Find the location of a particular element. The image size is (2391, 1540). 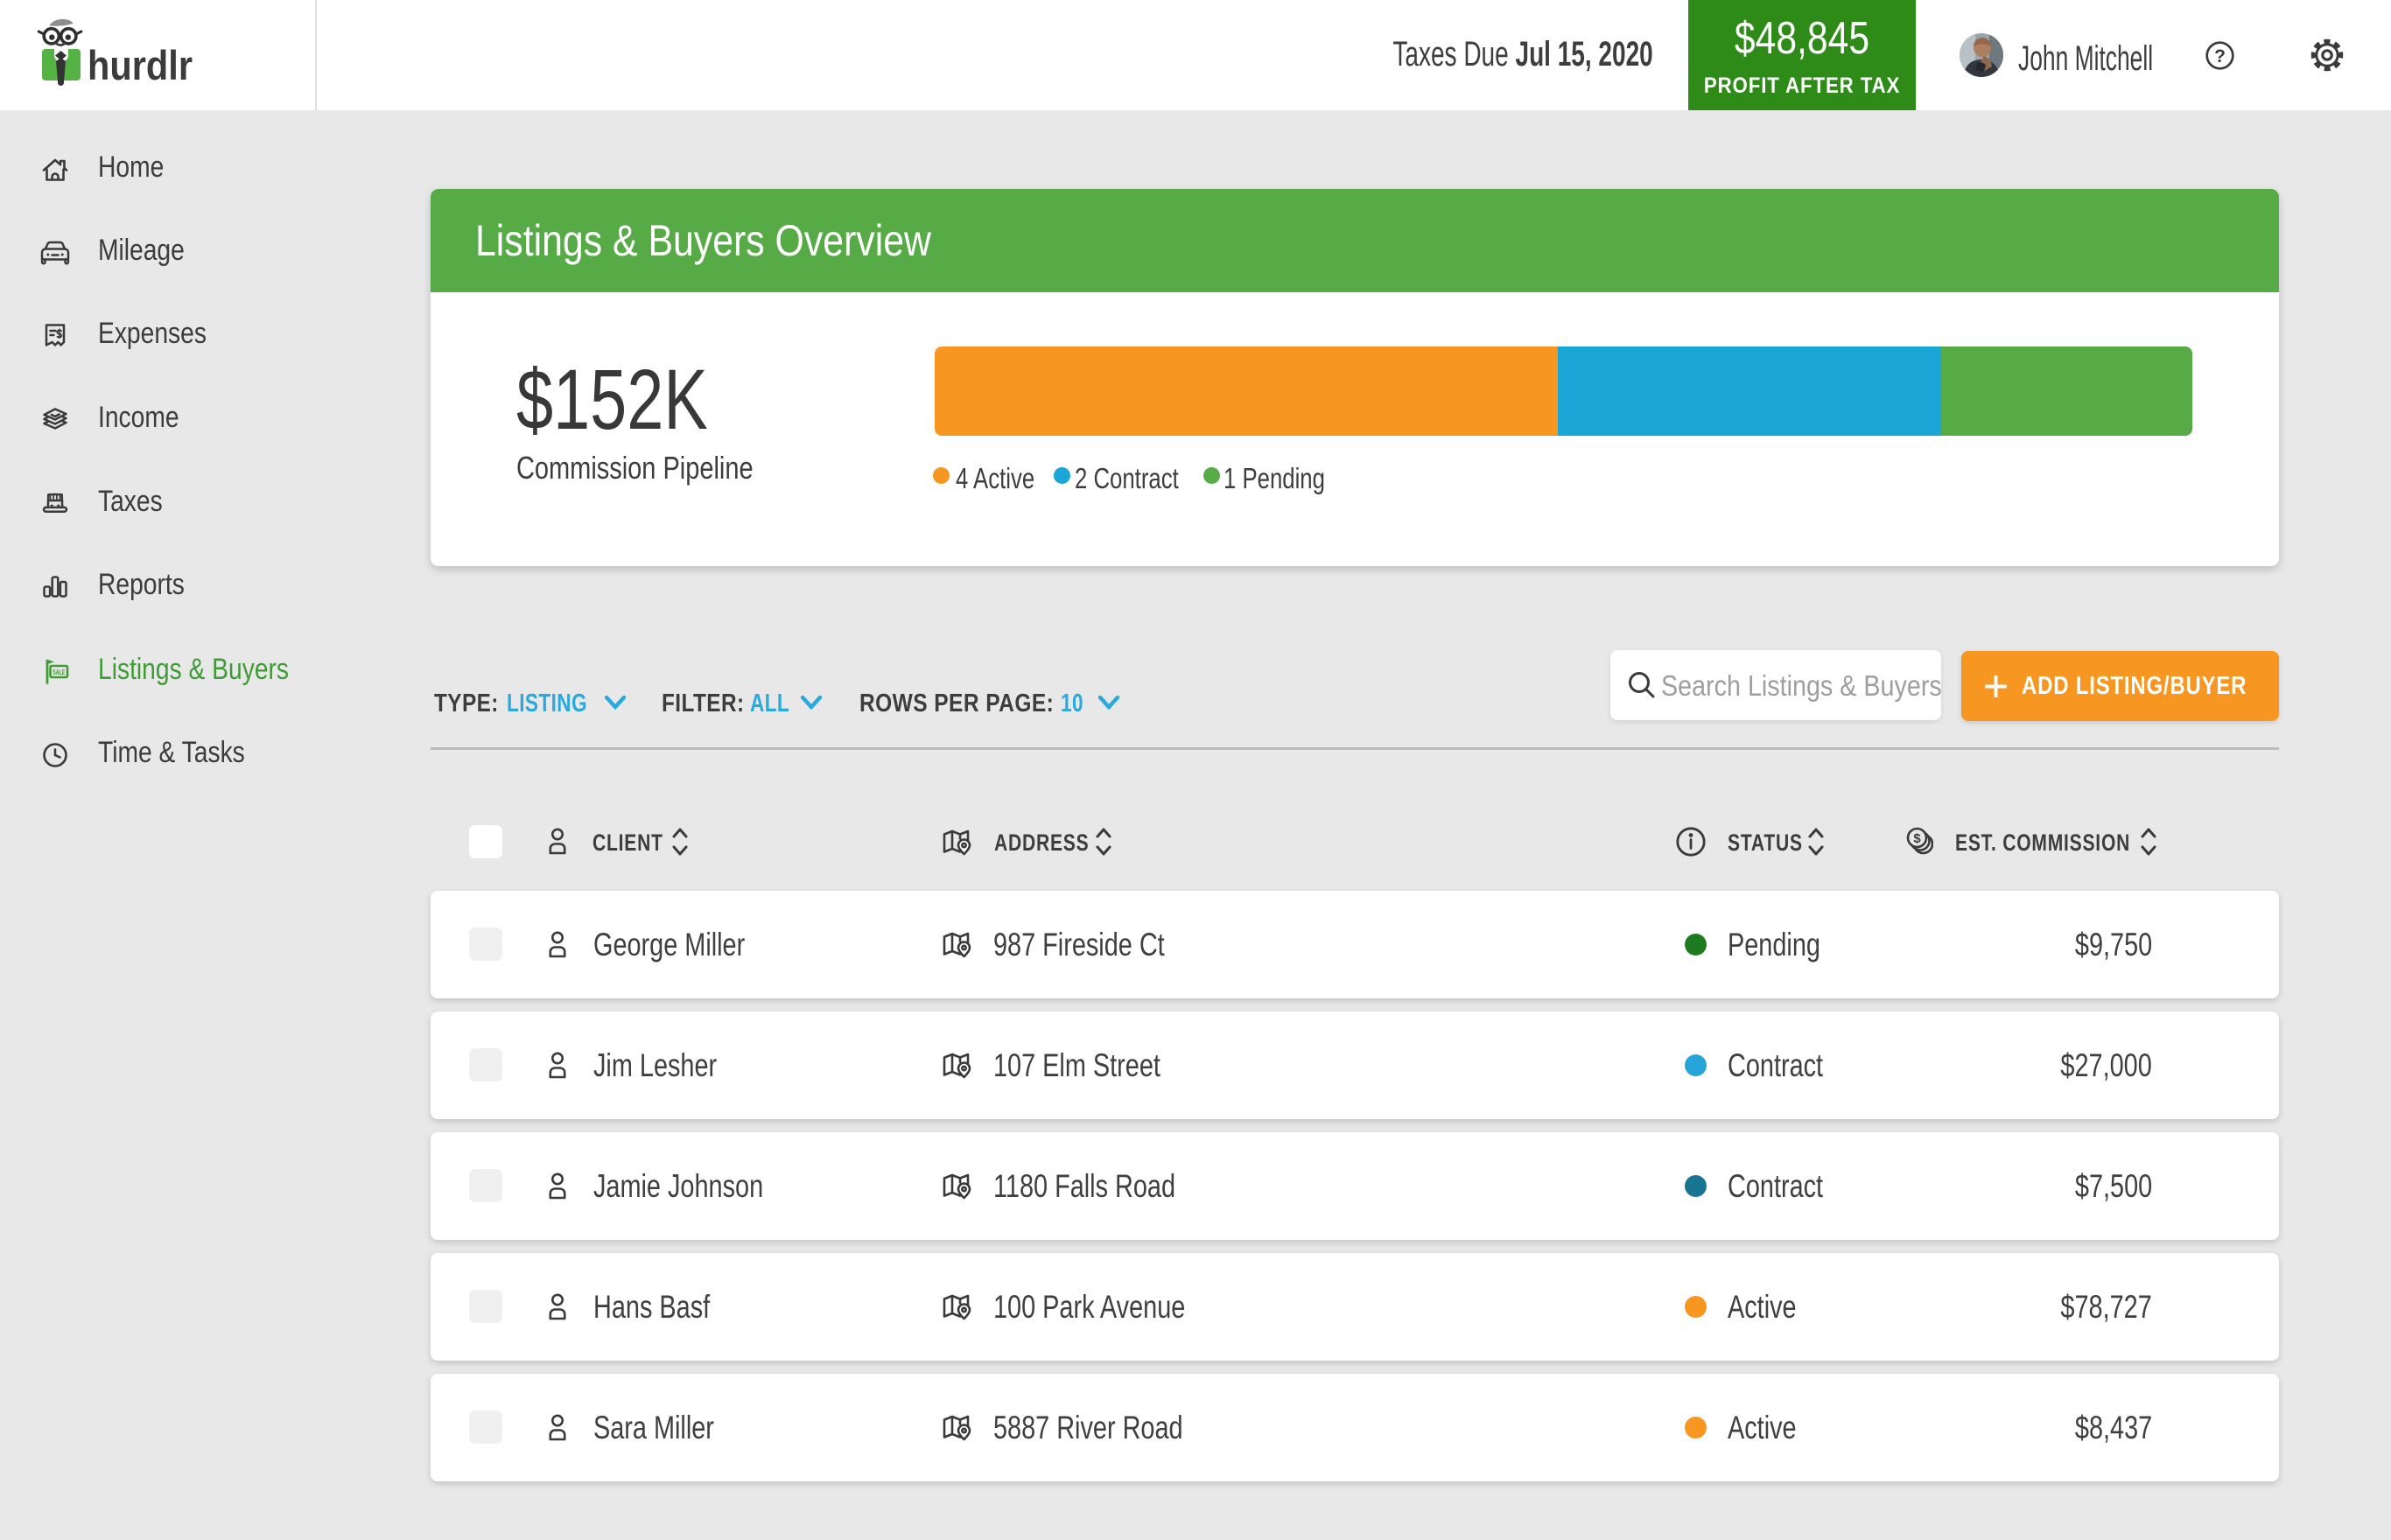

svg-text: hurdlr is located at coordinates (140, 65).